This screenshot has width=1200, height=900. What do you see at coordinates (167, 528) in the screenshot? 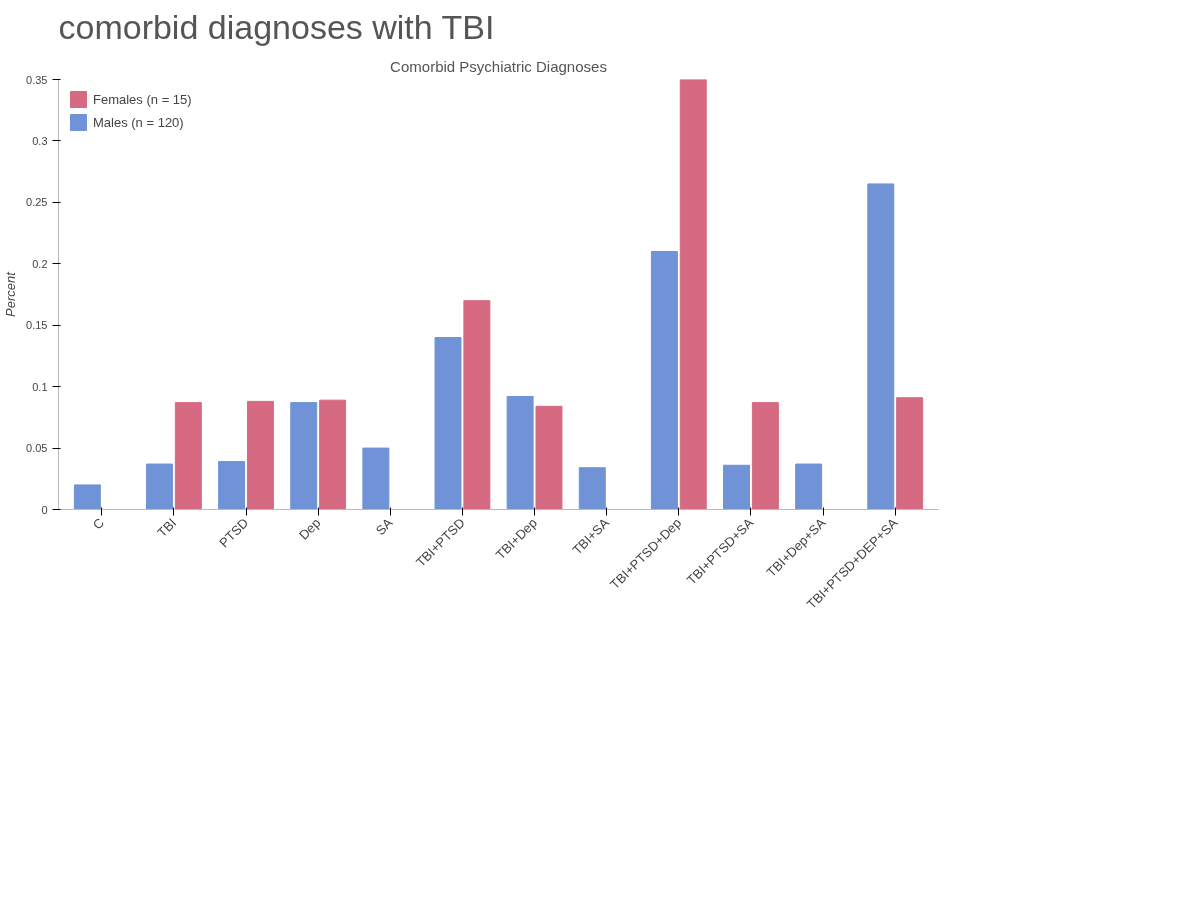
I see `x-tick-label: TBI` at bounding box center [167, 528].